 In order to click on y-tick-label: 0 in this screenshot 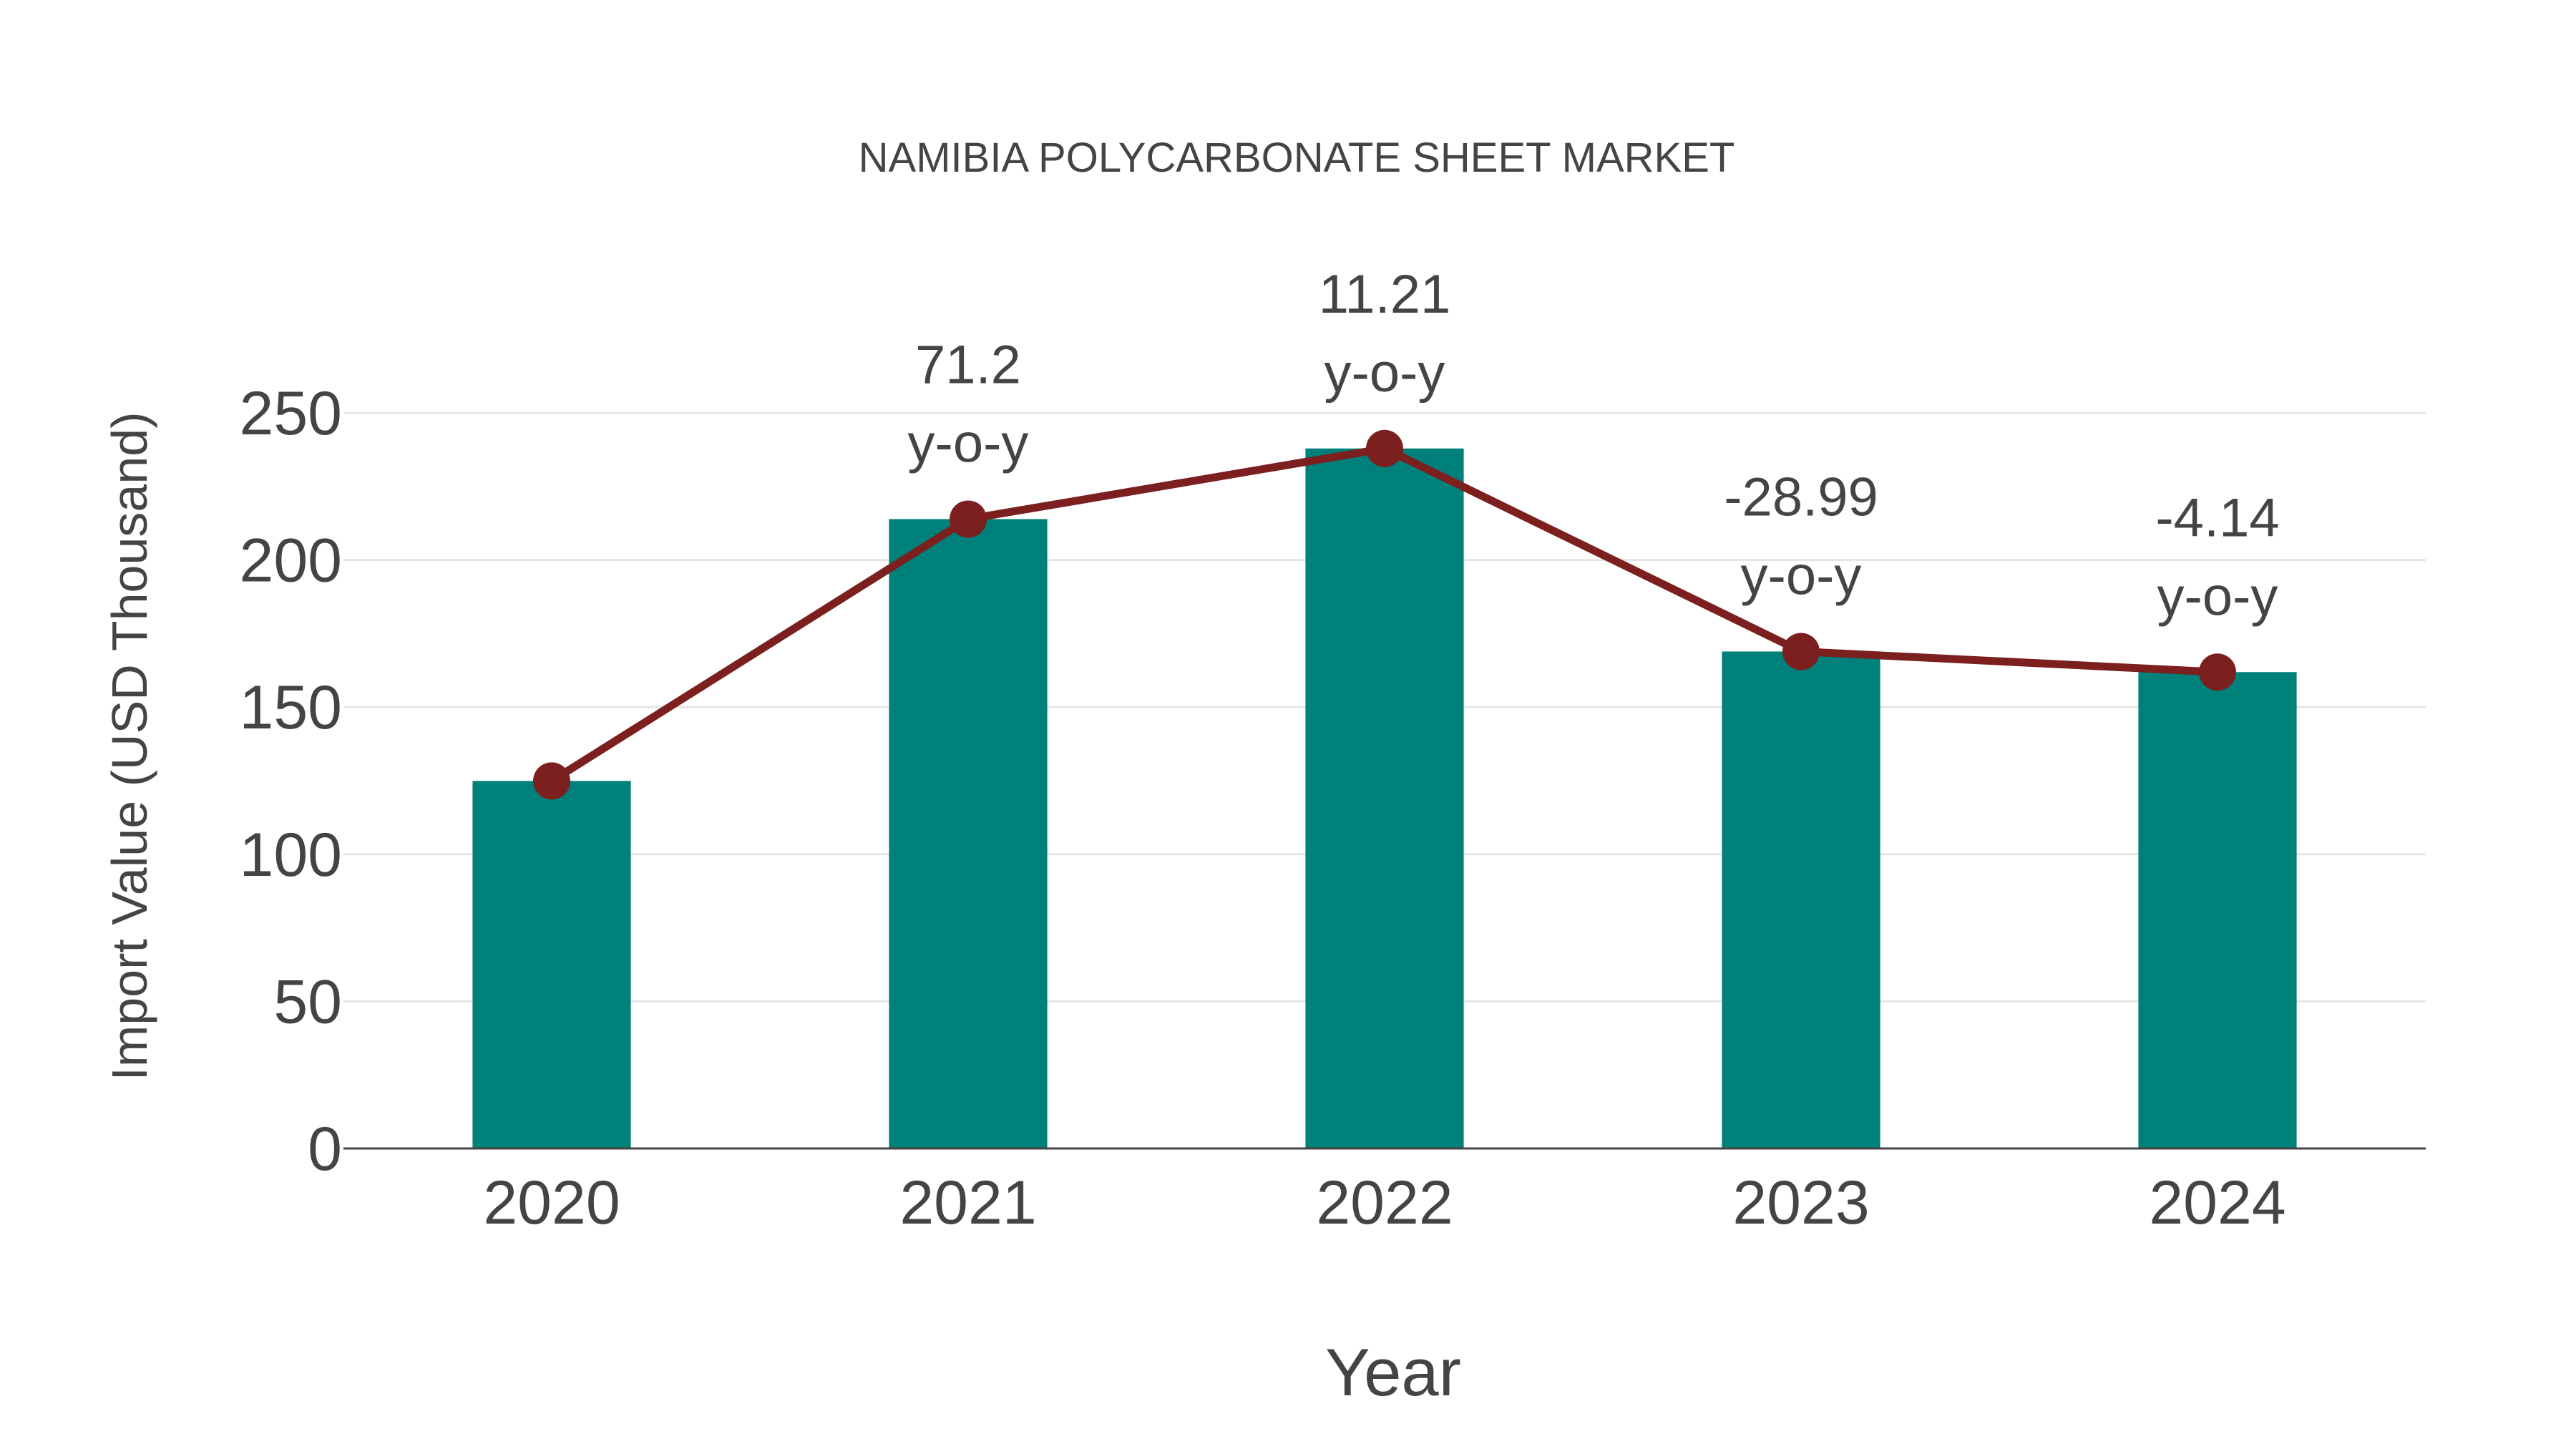, I will do `click(325, 1149)`.